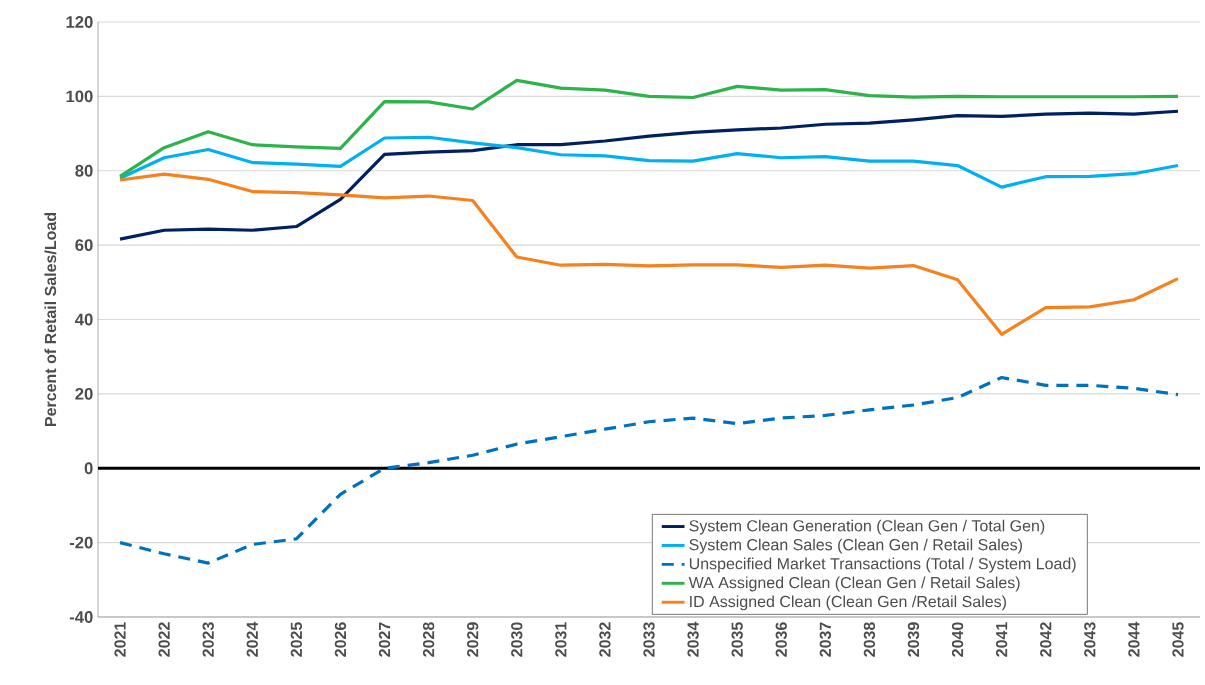 The height and width of the screenshot is (685, 1205). I want to click on x-tick-label: 2023, so click(208, 639).